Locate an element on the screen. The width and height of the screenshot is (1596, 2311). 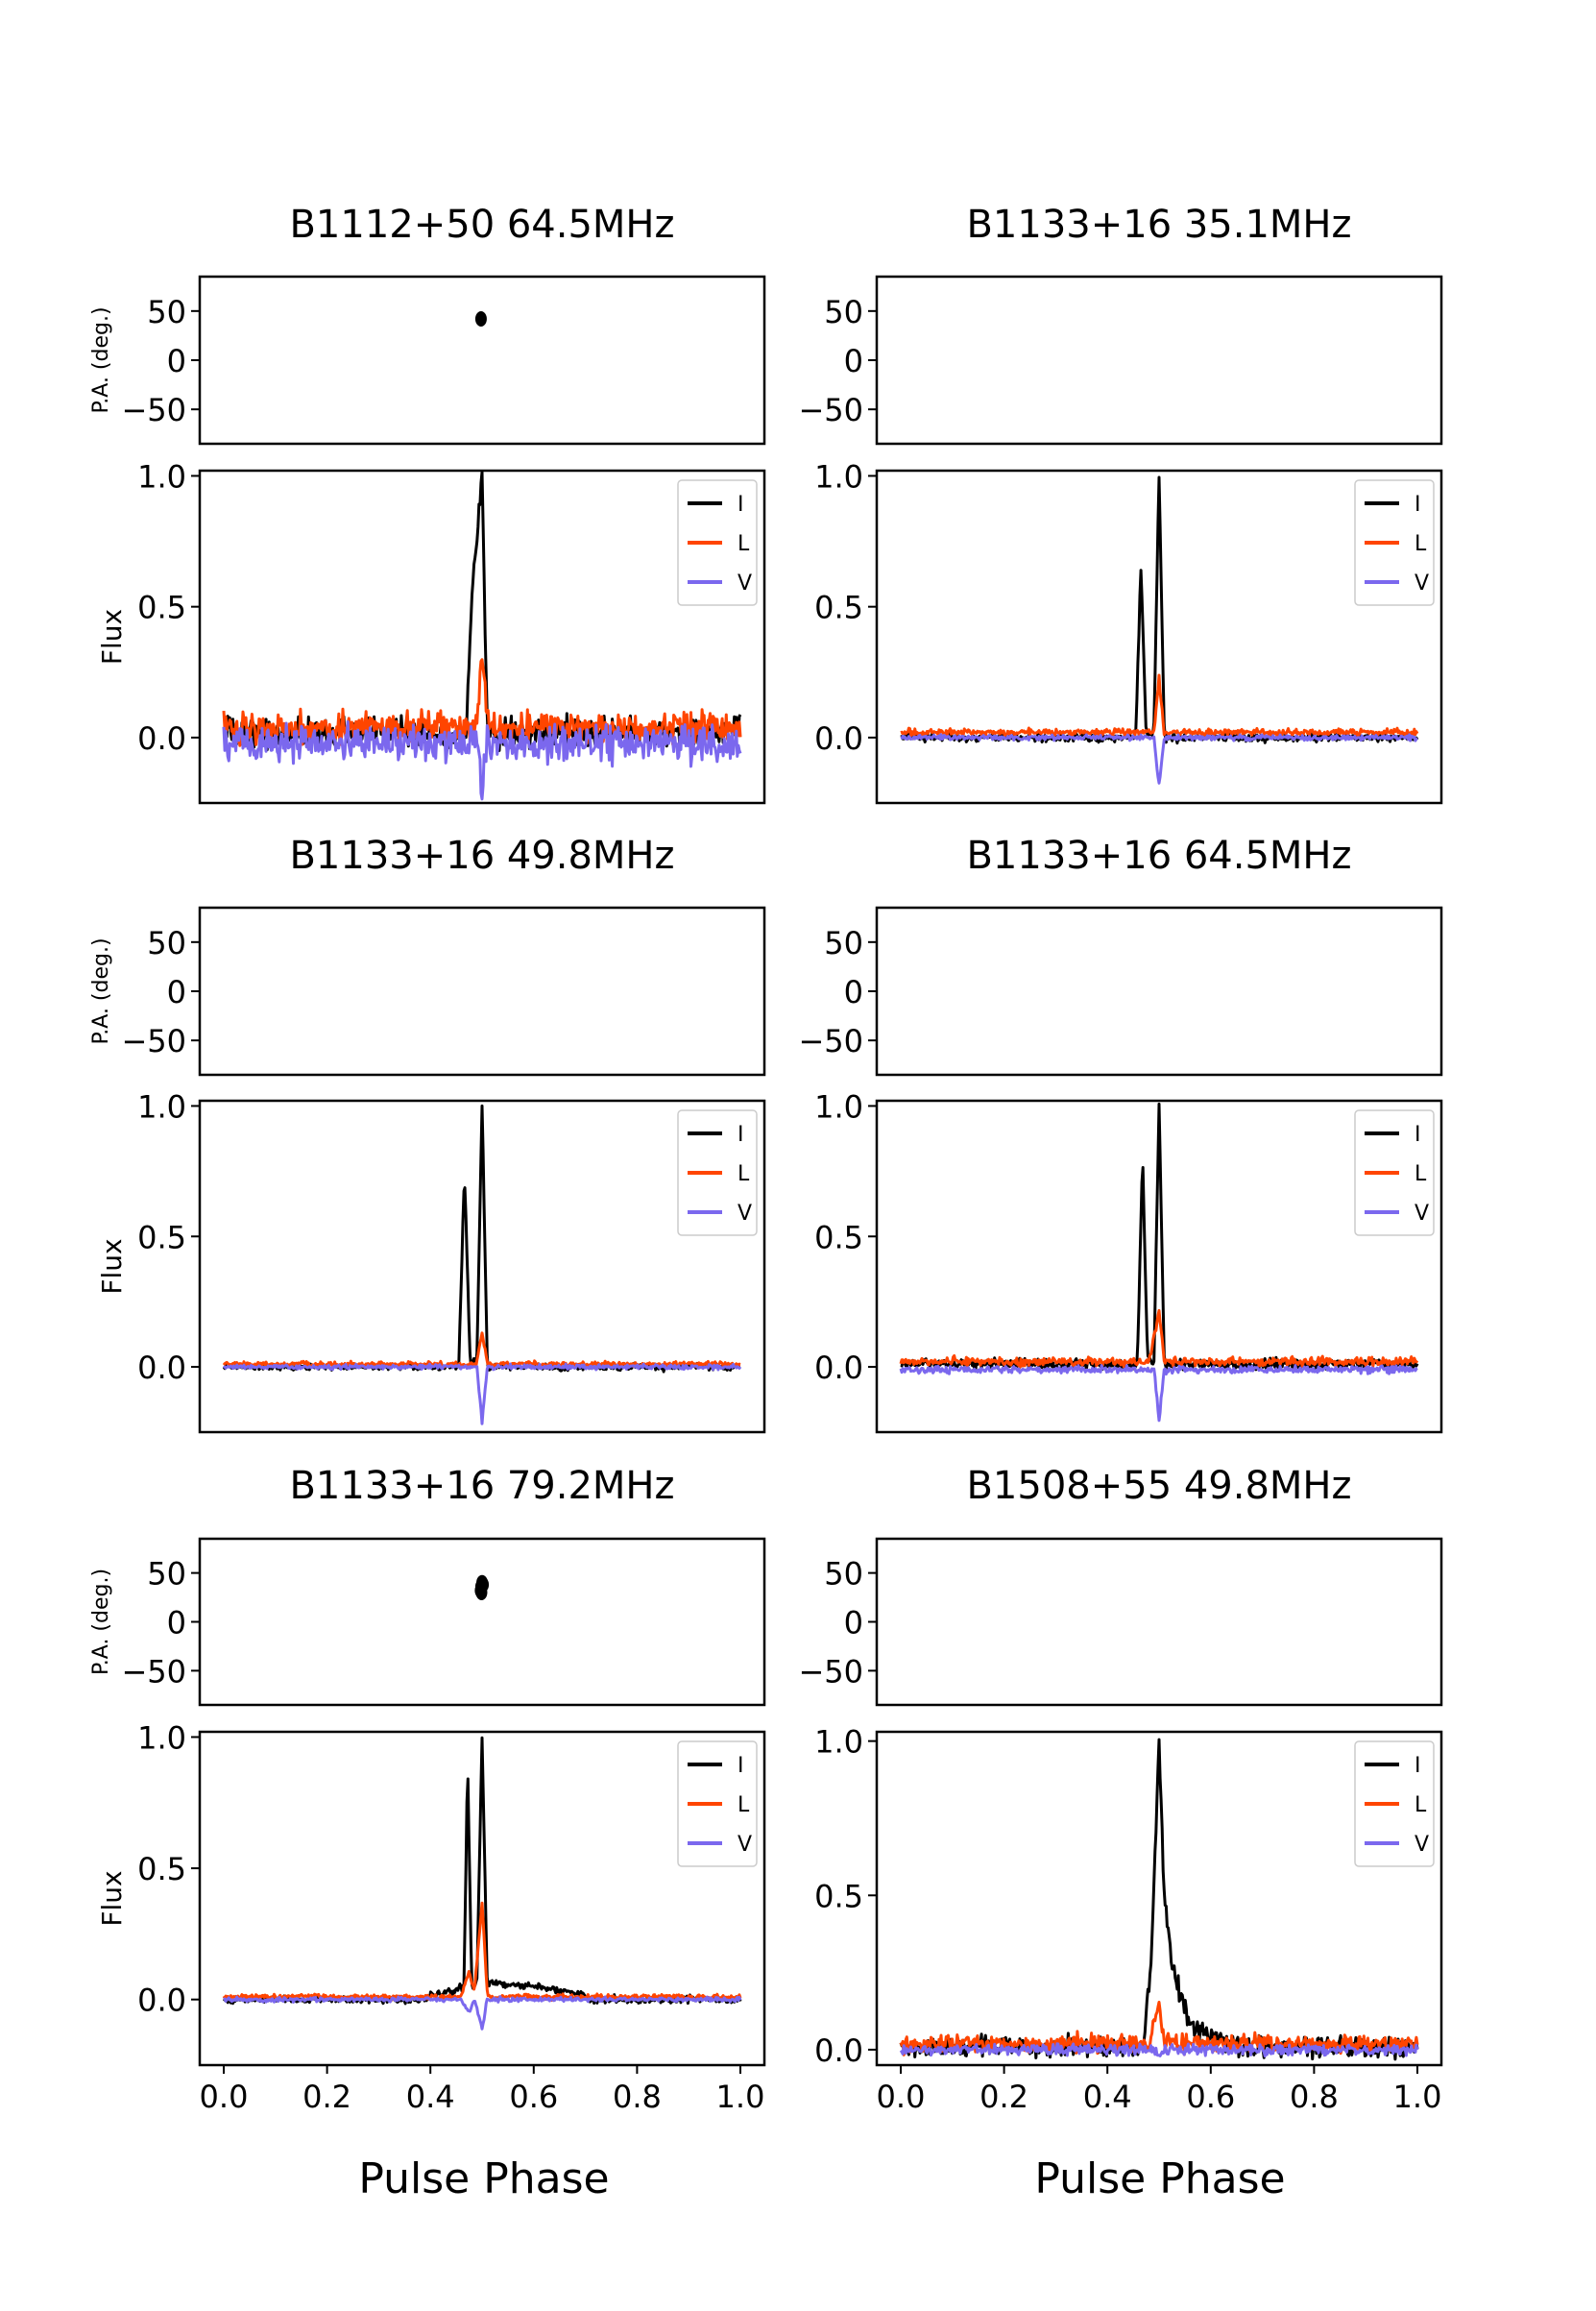
xlabel-left: Pulse Phase is located at coordinates (483, 2178).